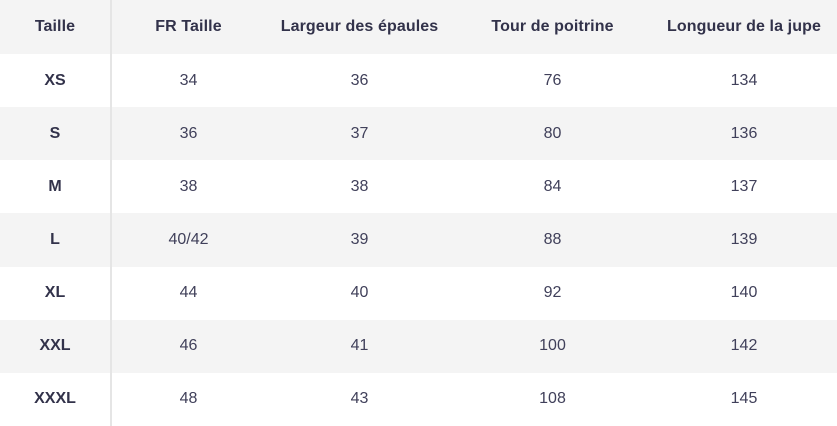 Image resolution: width=837 pixels, height=426 pixels. Describe the element at coordinates (359, 133) in the screenshot. I see `value-shoulder-width: 37` at that location.